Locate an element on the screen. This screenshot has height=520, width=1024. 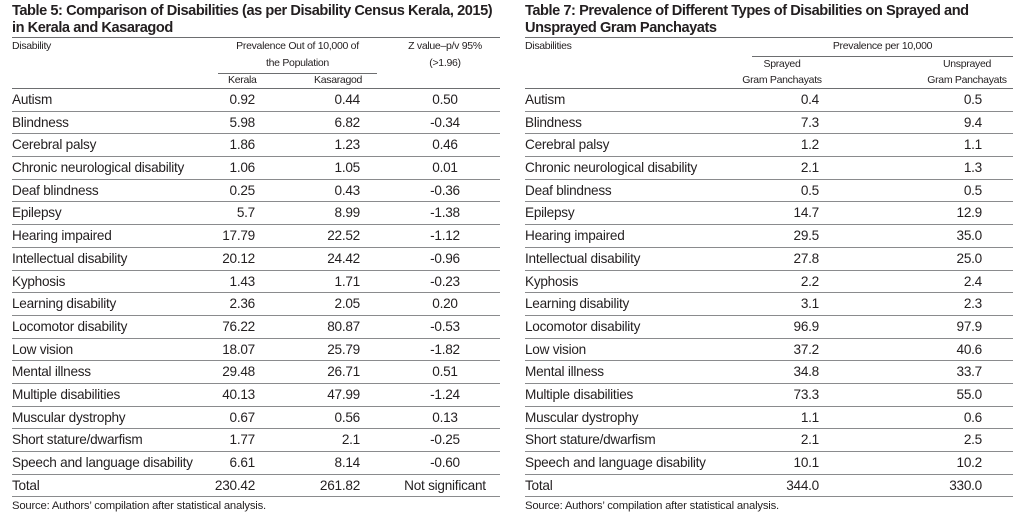
table-row: Hearing impaired 17.79 22.52 -1.12 is located at coordinates (256, 236).